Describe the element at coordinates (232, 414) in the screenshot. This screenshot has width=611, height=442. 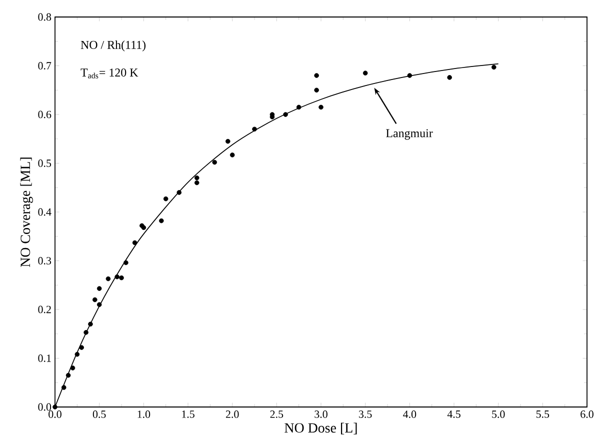
I see `x-tick-label: 2.0` at that location.